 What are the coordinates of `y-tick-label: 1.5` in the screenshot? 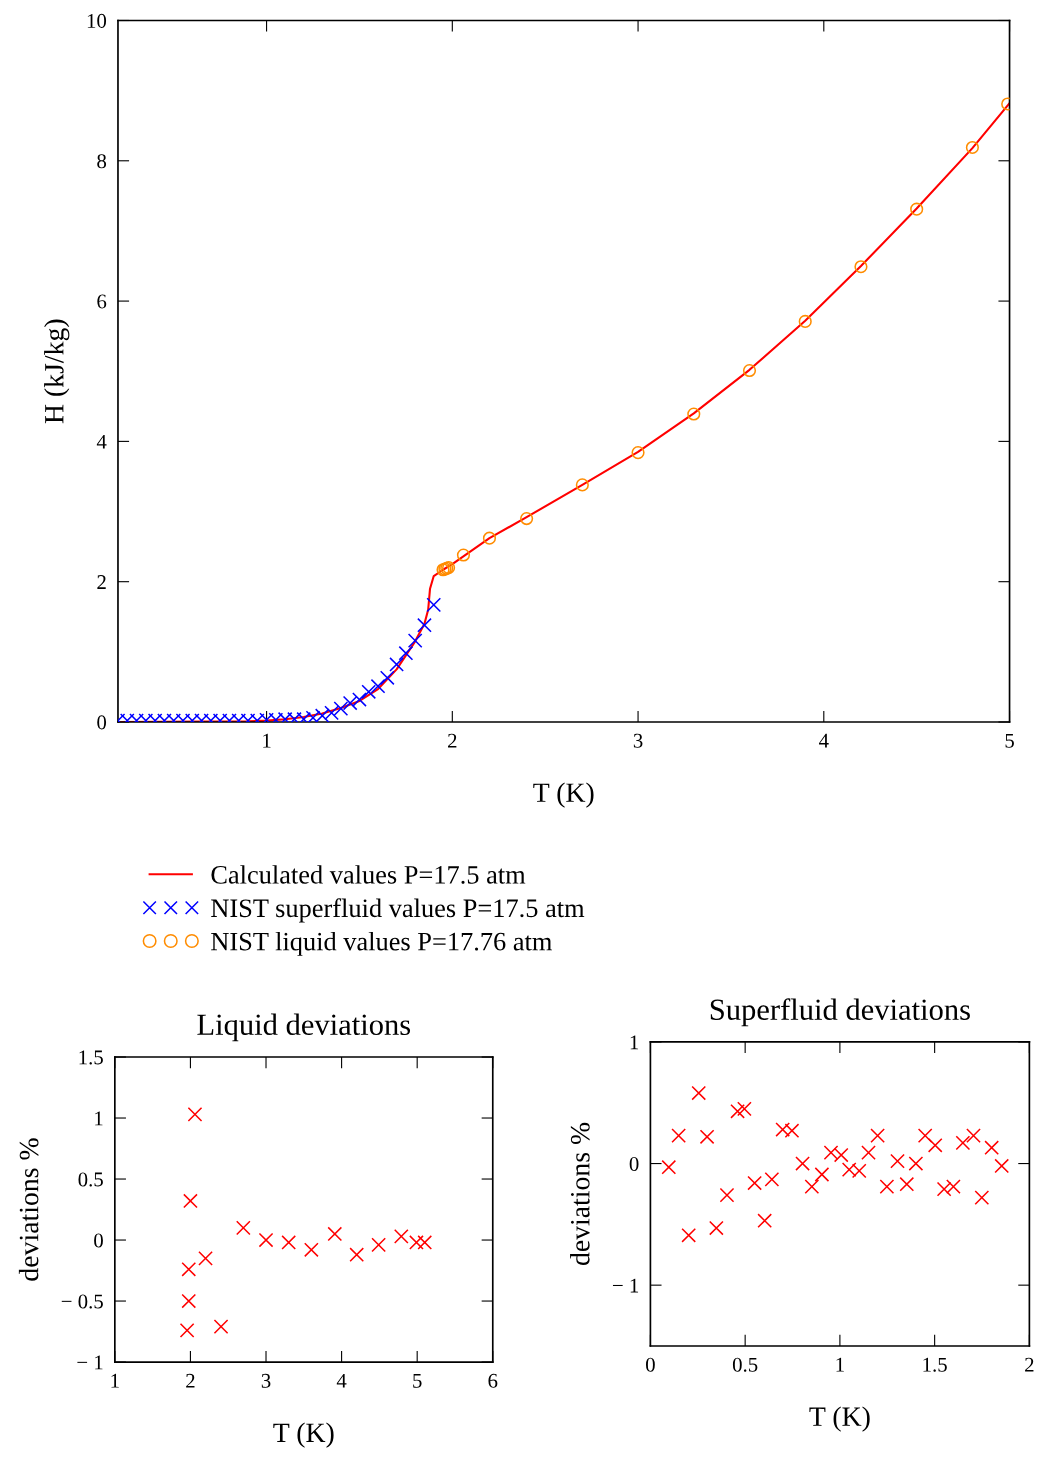 It's located at (91, 1057).